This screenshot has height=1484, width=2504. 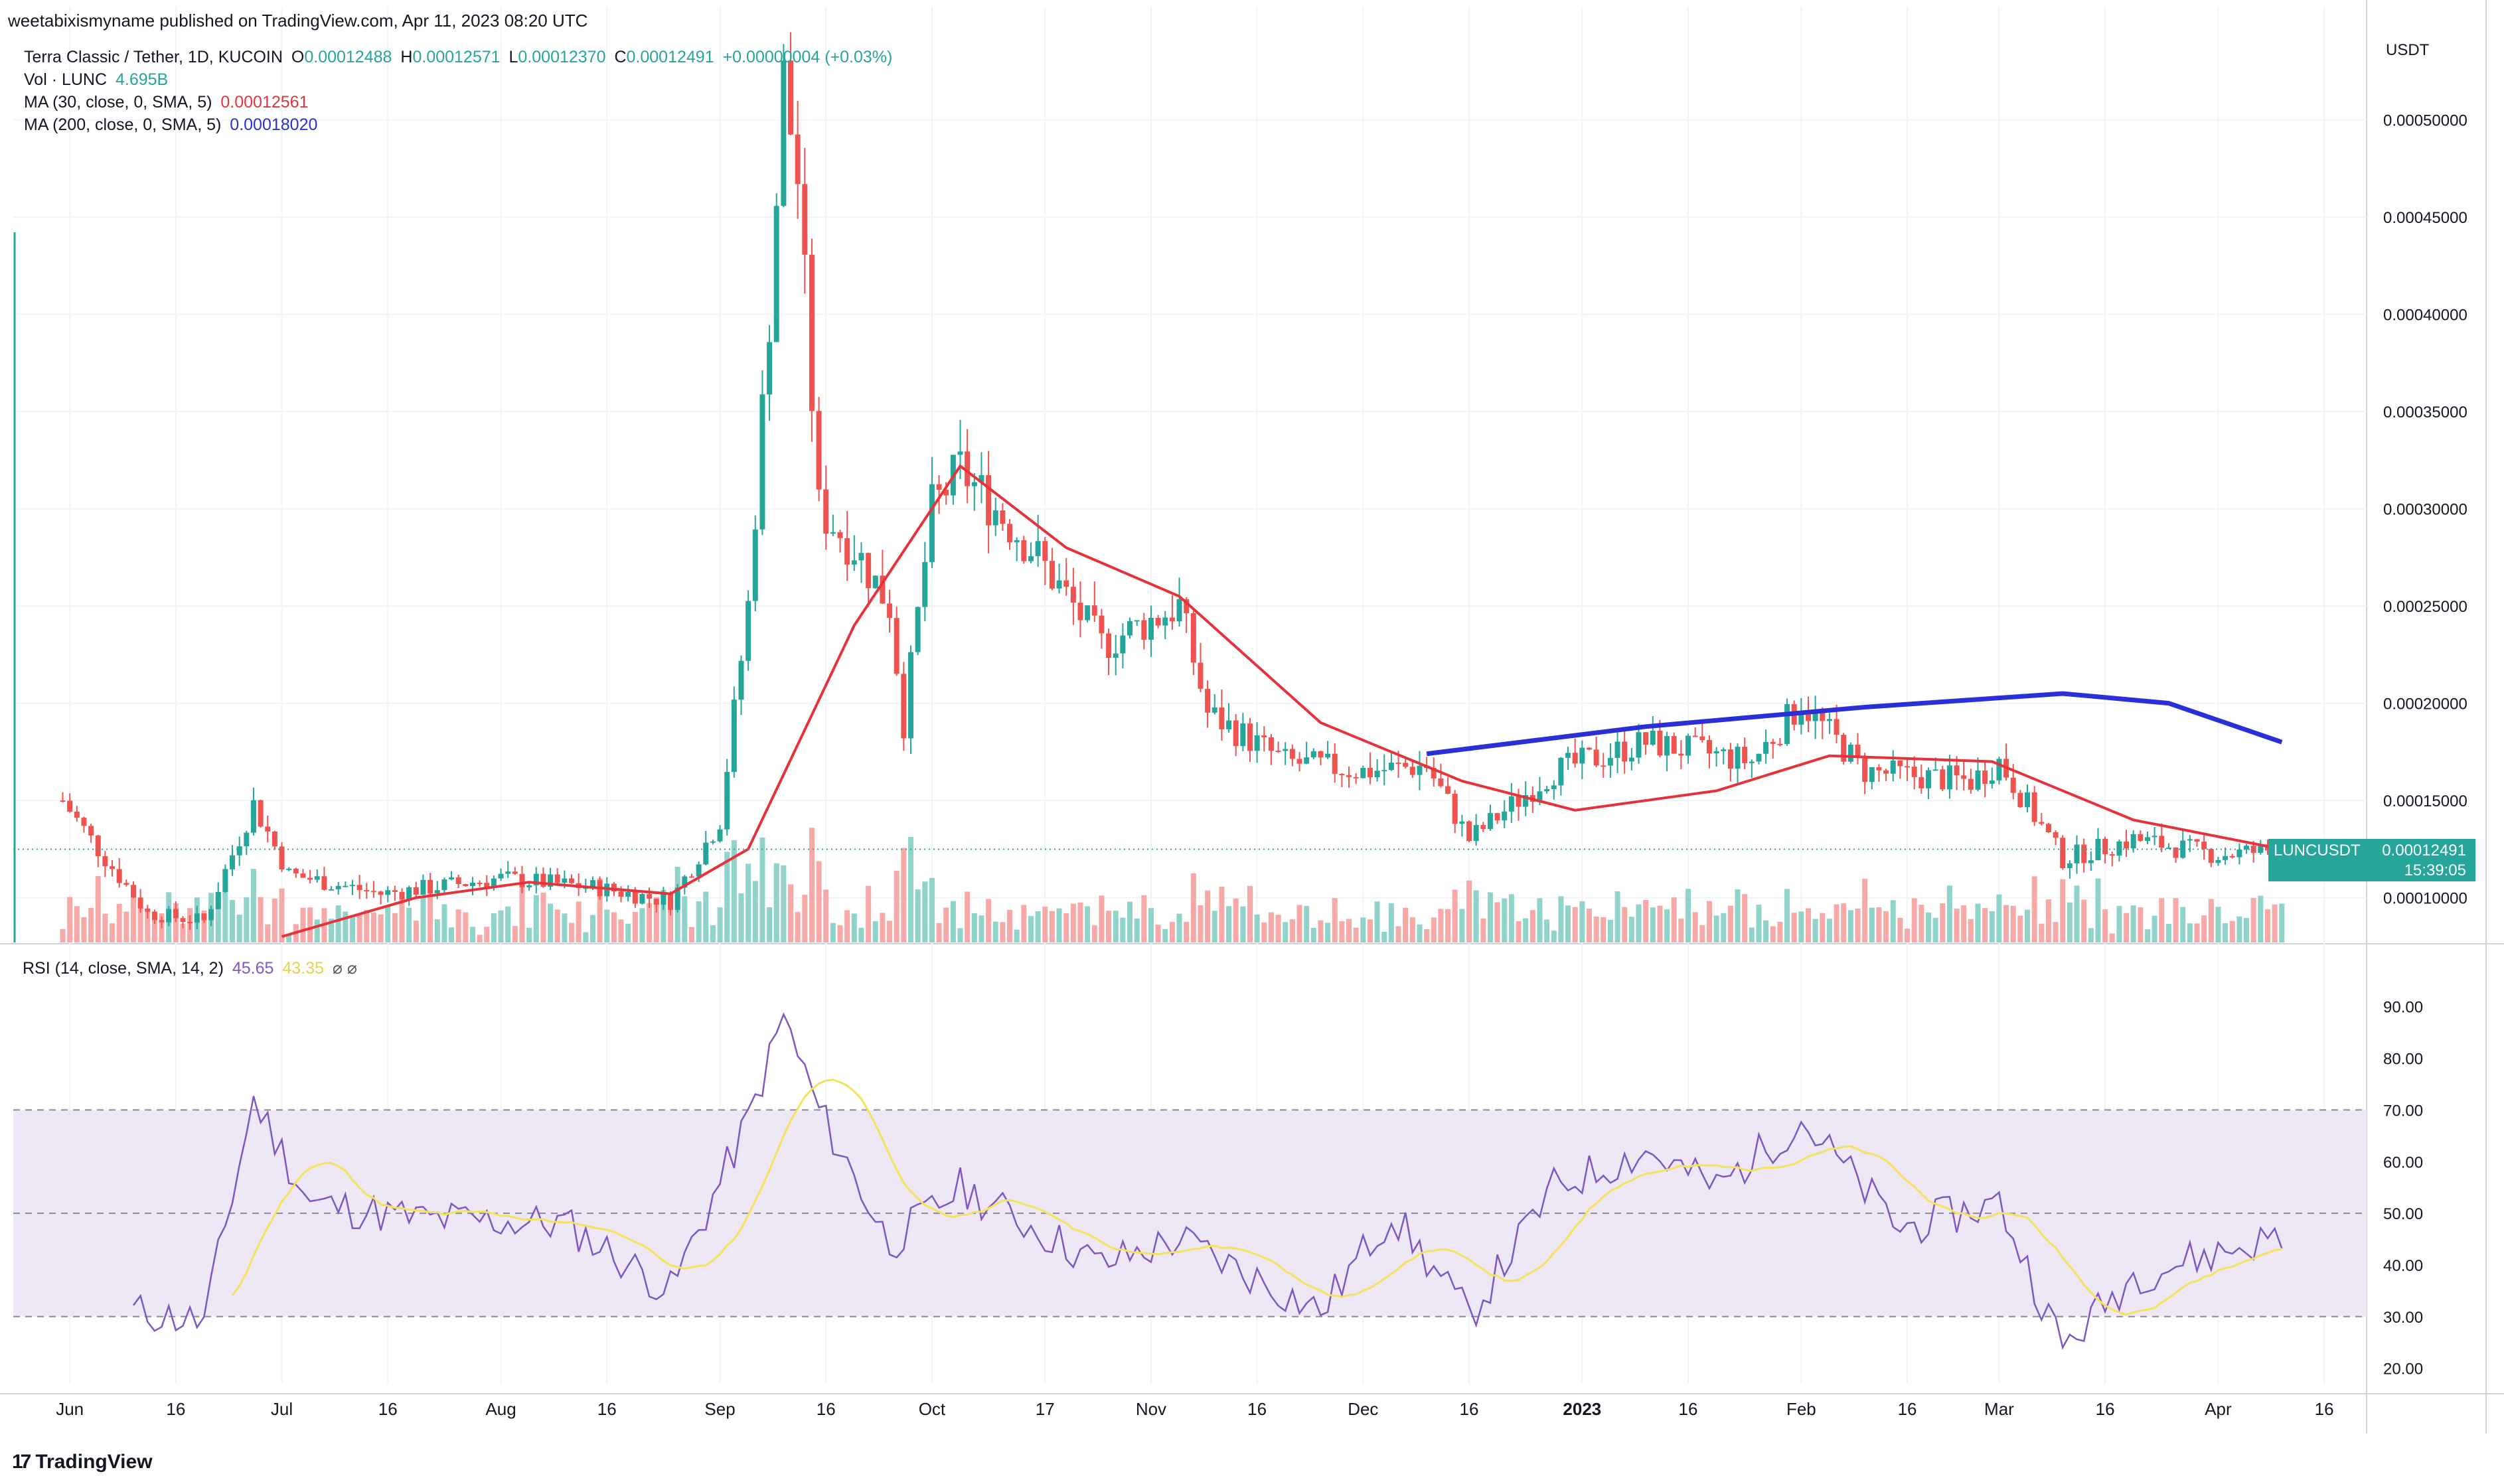 What do you see at coordinates (406, 57) in the screenshot?
I see `legend-high-label: H` at bounding box center [406, 57].